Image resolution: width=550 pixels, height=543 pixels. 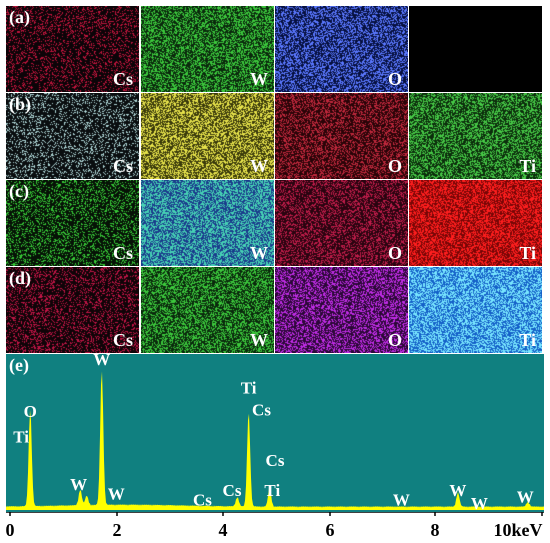 What do you see at coordinates (275, 526) in the screenshot?
I see `spectrum-x-axis: 0 2 4 6 8 10keV` at bounding box center [275, 526].